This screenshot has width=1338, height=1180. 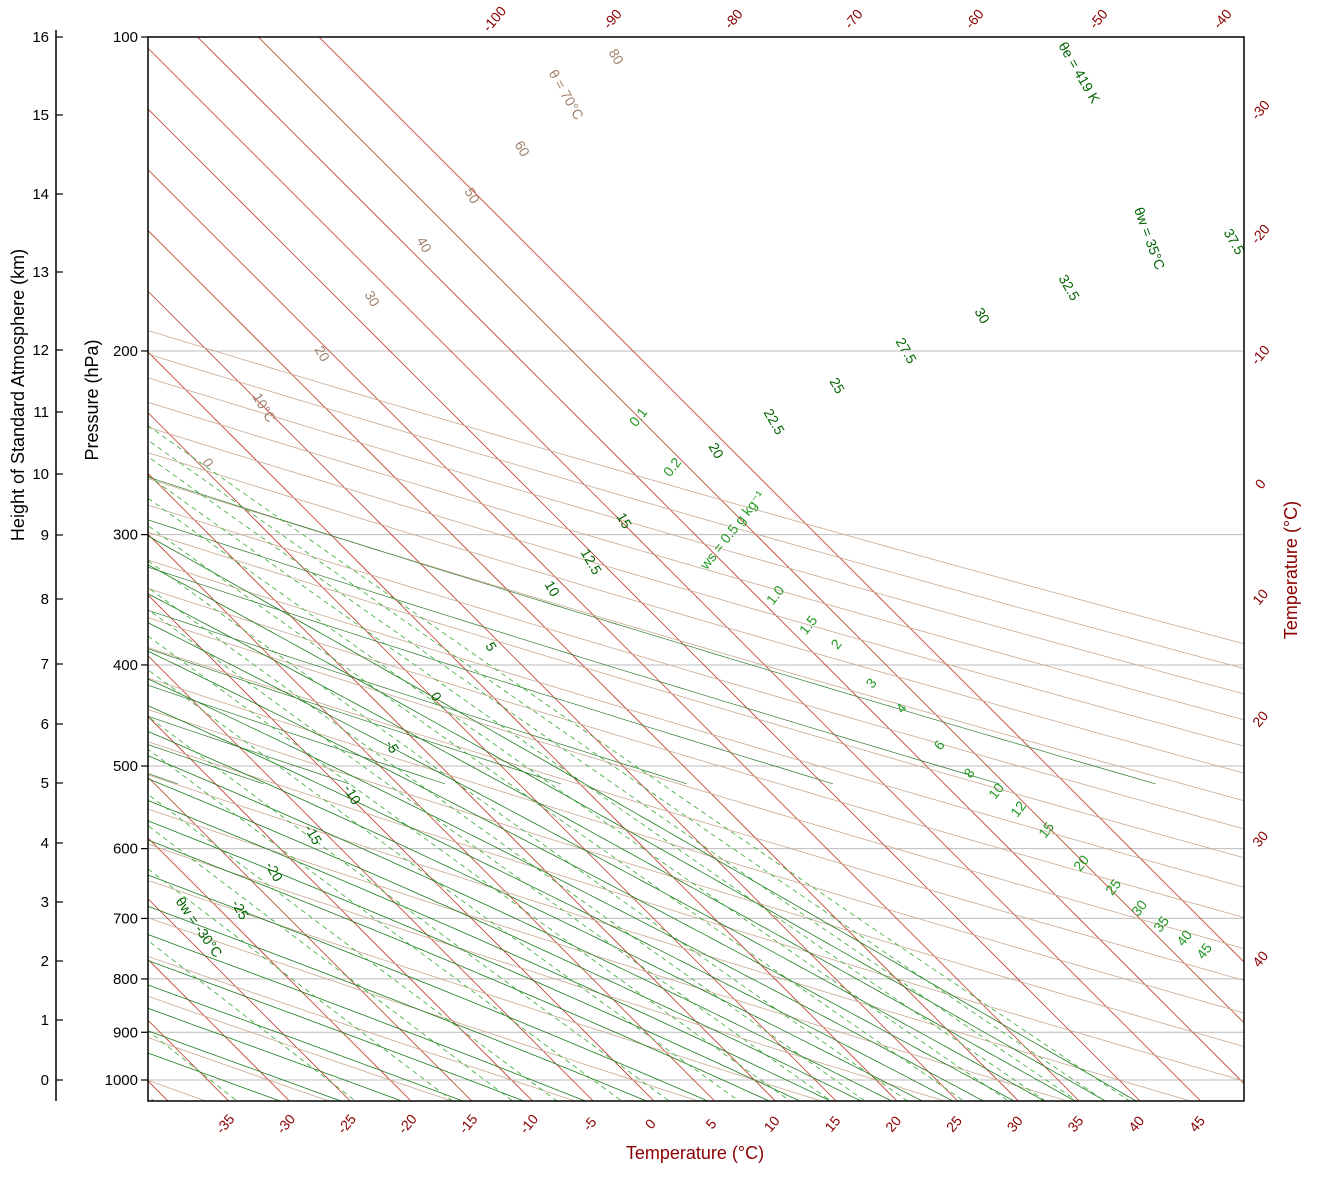 What do you see at coordinates (436, 696) in the screenshot?
I see `theta-w-label: 0` at bounding box center [436, 696].